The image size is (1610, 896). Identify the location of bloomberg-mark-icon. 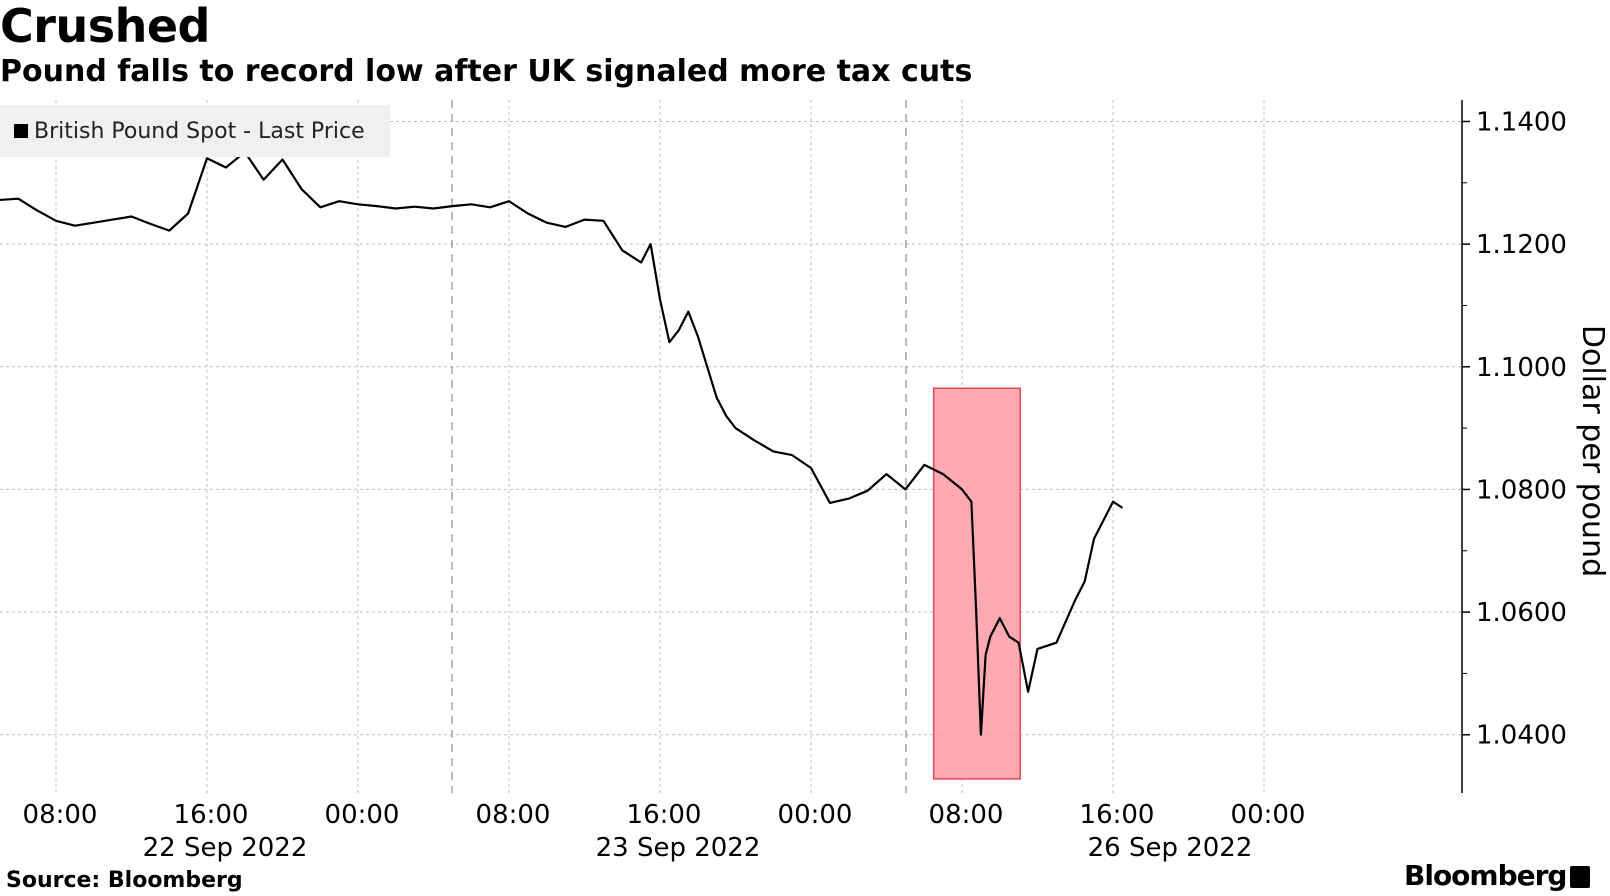
(1580, 877).